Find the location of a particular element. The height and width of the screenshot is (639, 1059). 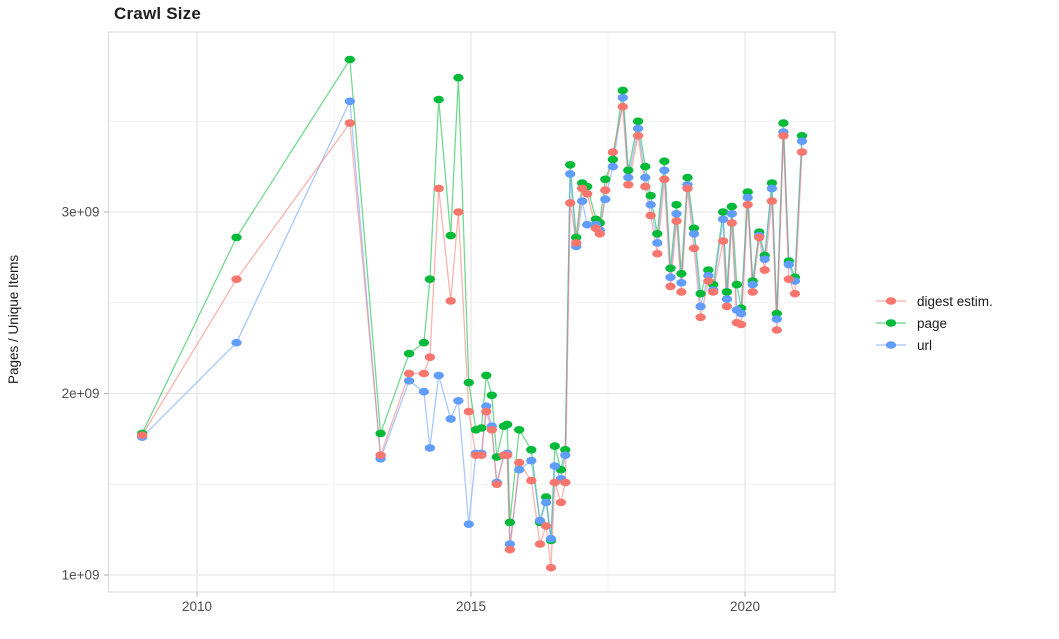

x-tick-label: 2020 is located at coordinates (745, 606).